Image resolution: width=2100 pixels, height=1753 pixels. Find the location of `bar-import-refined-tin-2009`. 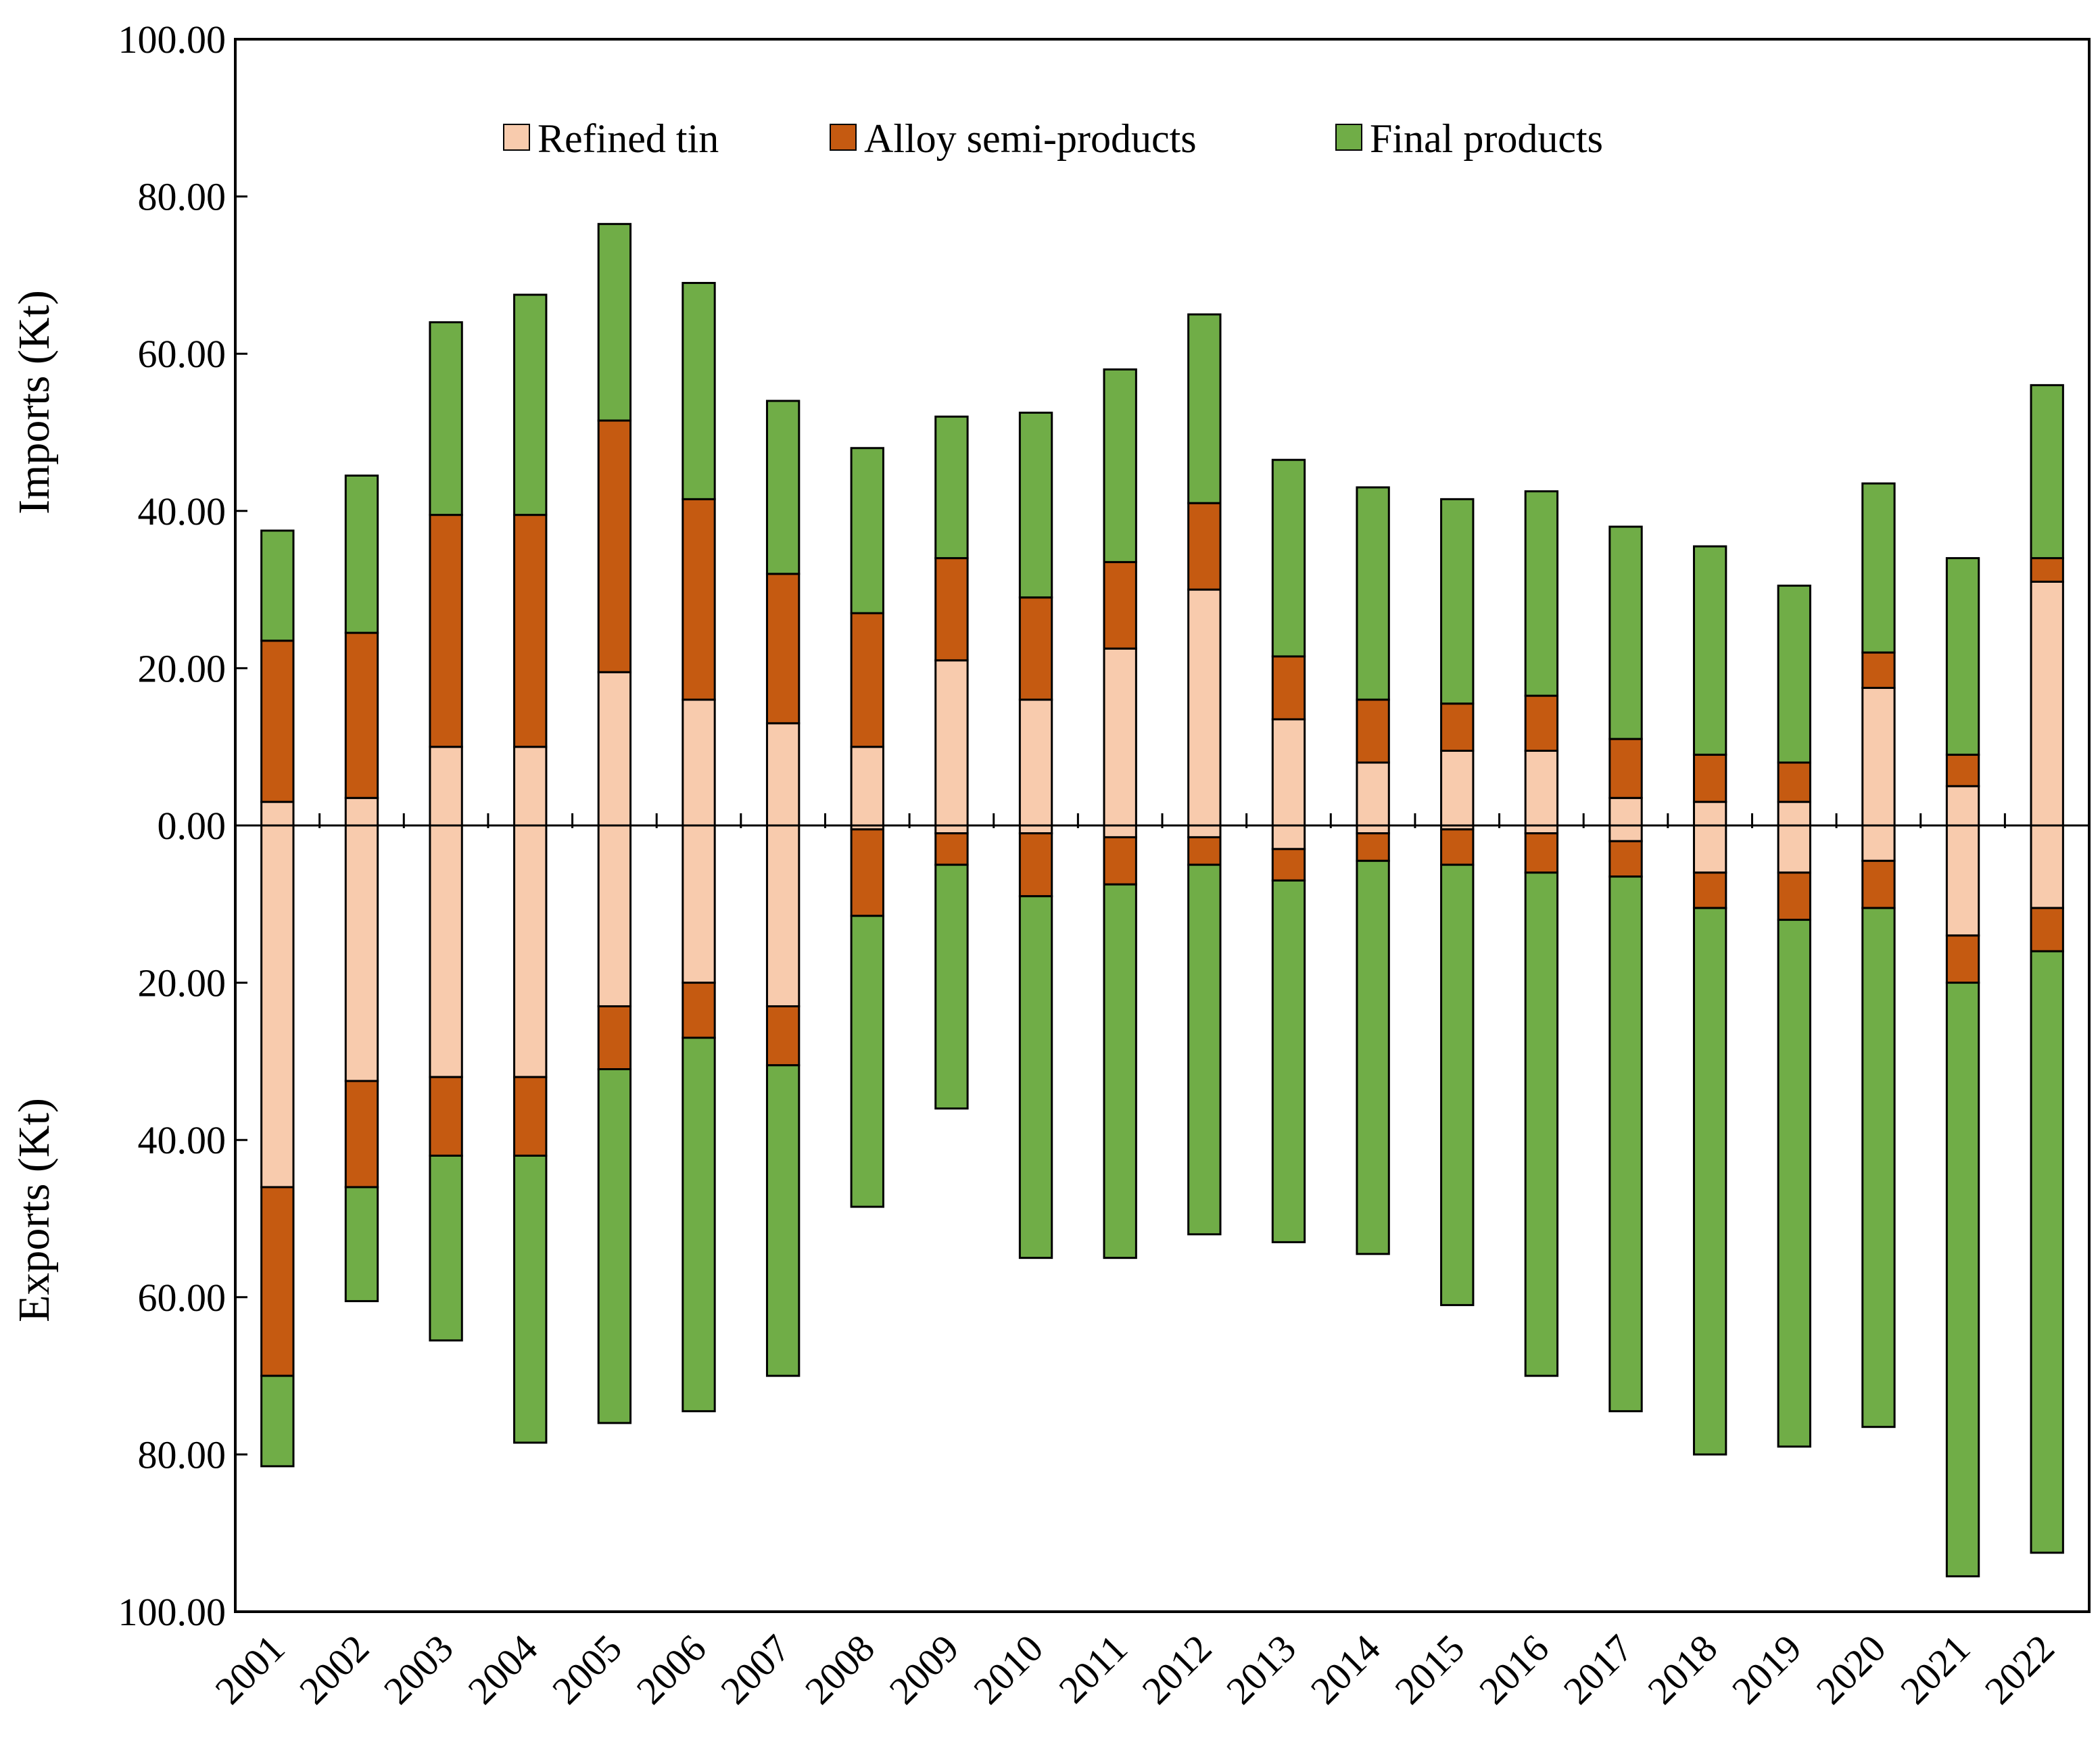

bar-import-refined-tin-2009 is located at coordinates (951, 743).